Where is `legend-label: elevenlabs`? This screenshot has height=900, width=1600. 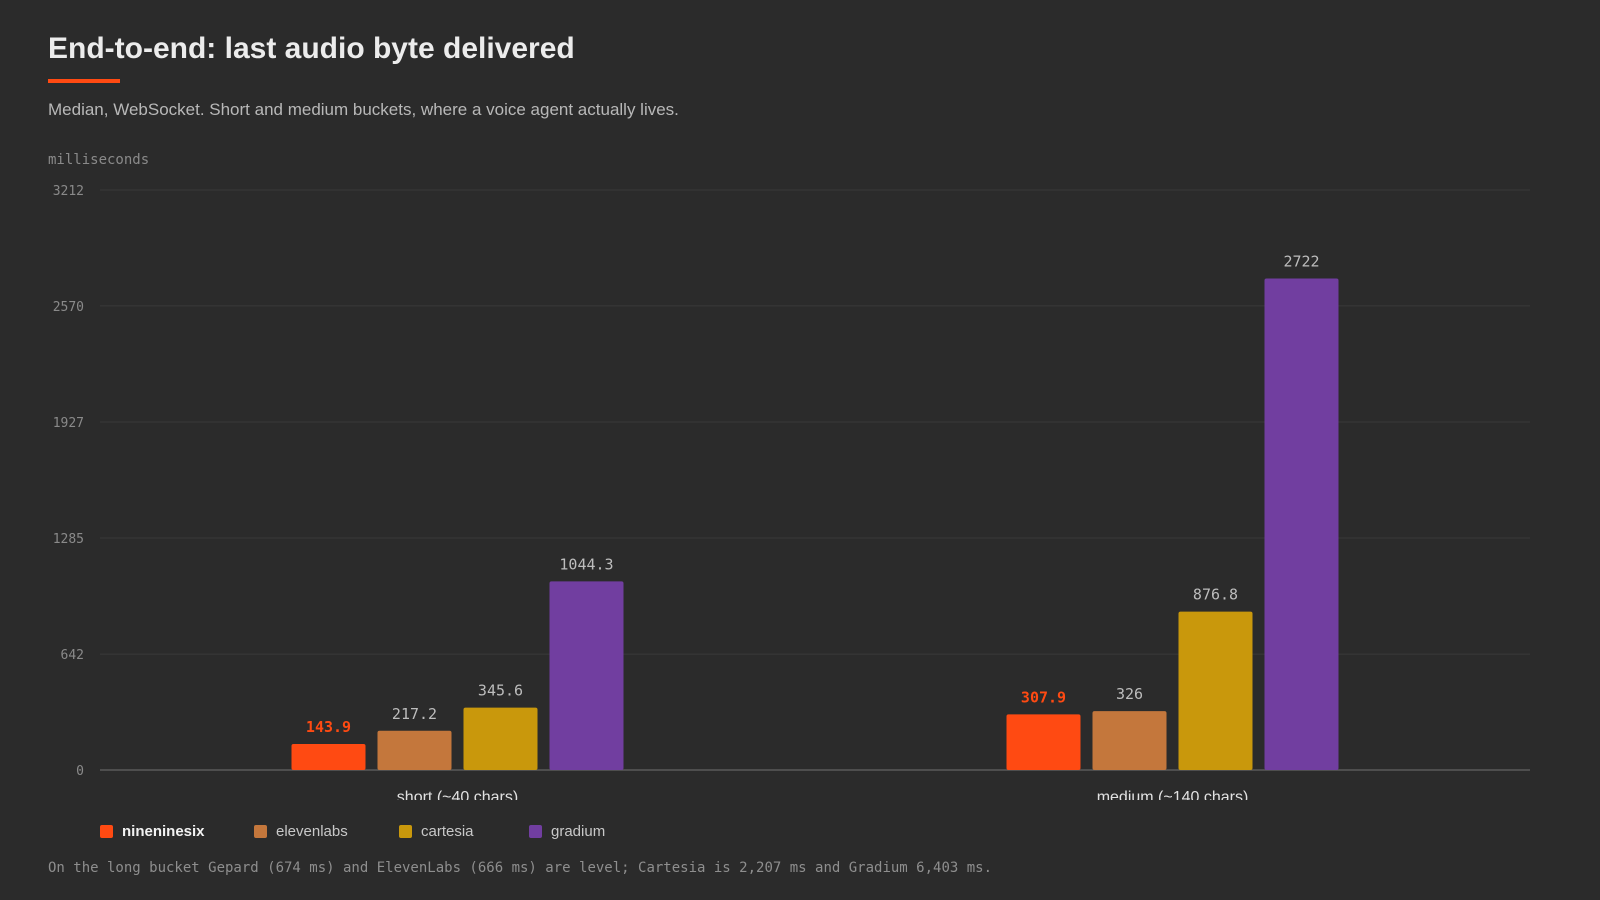
legend-label: elevenlabs is located at coordinates (312, 831).